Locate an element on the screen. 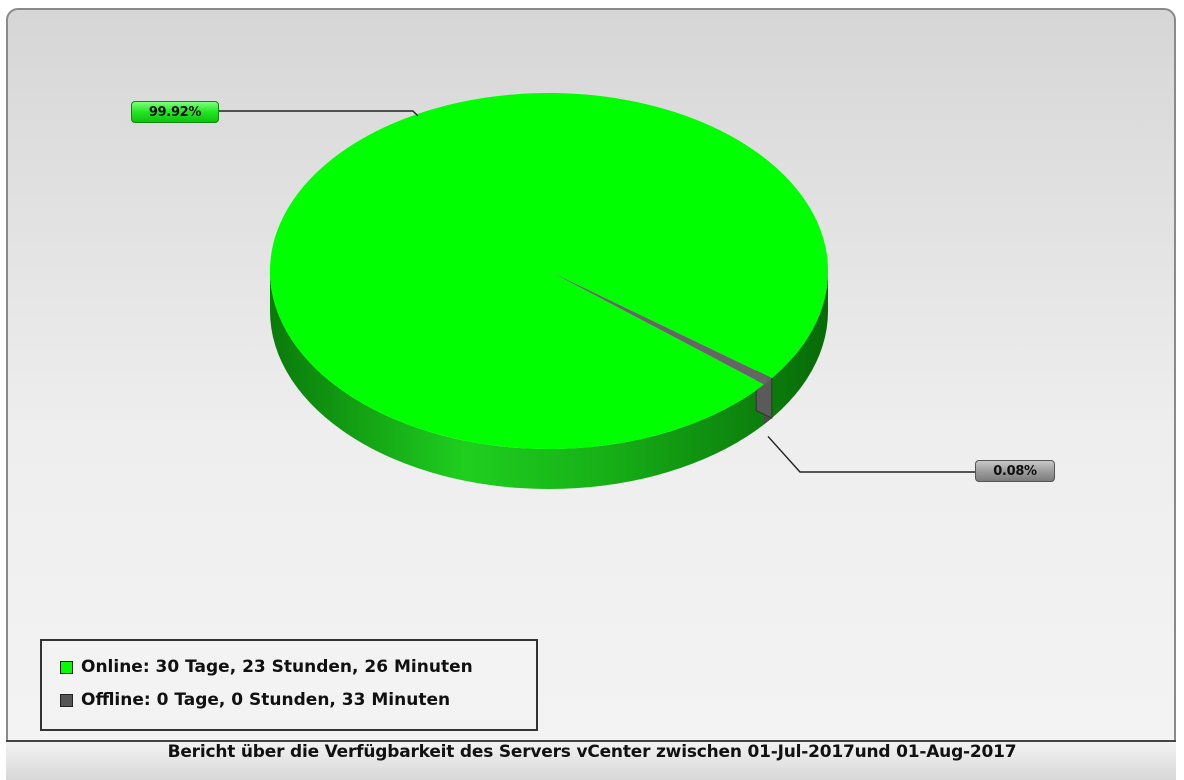 The image size is (1184, 780). leader-offline is located at coordinates (871, 454).